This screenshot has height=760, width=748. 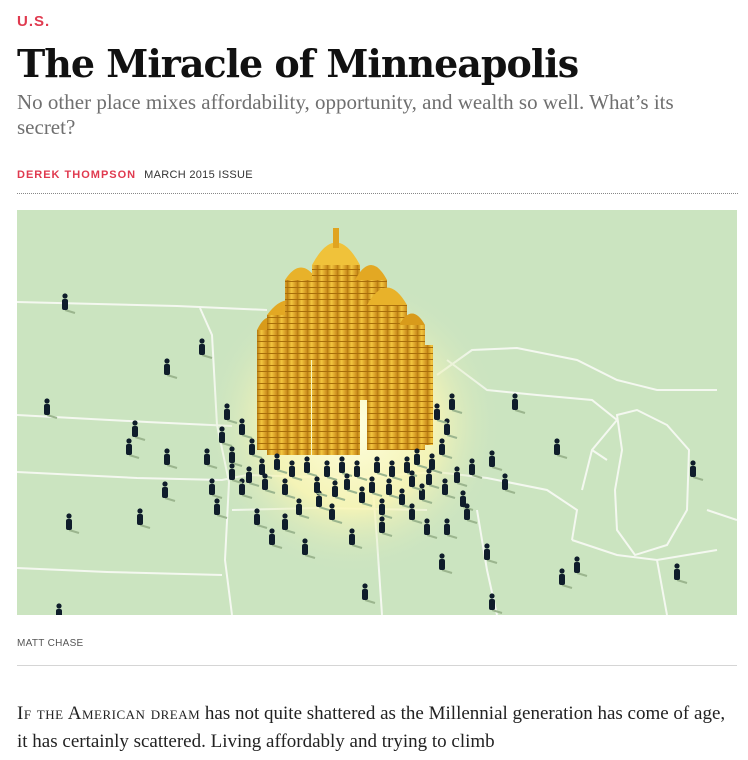 I want to click on lead-in: If the American dream, so click(x=109, y=713).